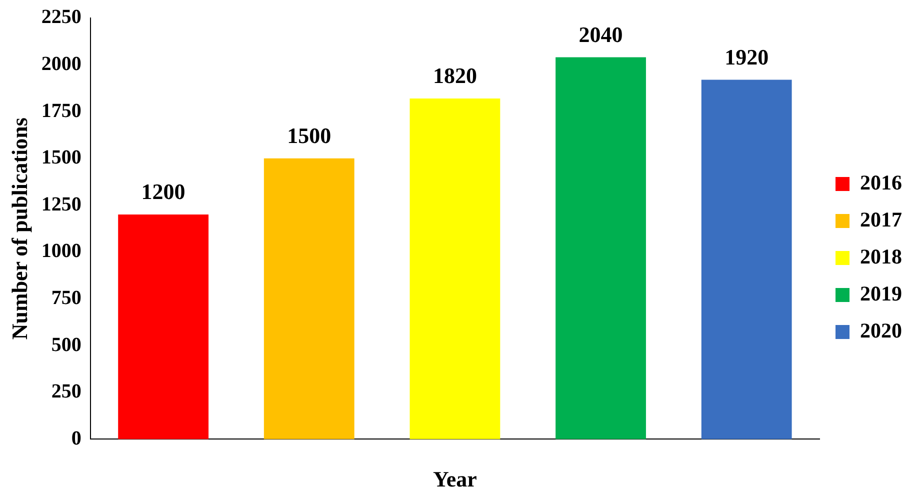 Image resolution: width=912 pixels, height=498 pixels. What do you see at coordinates (76, 438) in the screenshot?
I see `y-tick-label: 0` at bounding box center [76, 438].